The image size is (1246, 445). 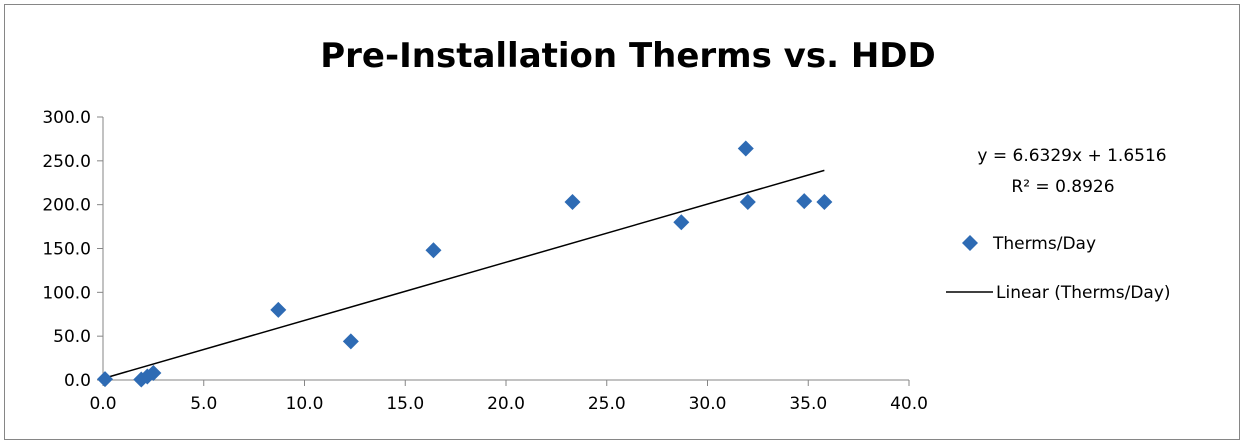 What do you see at coordinates (77, 381) in the screenshot?
I see `y-tick-label: 0.0` at bounding box center [77, 381].